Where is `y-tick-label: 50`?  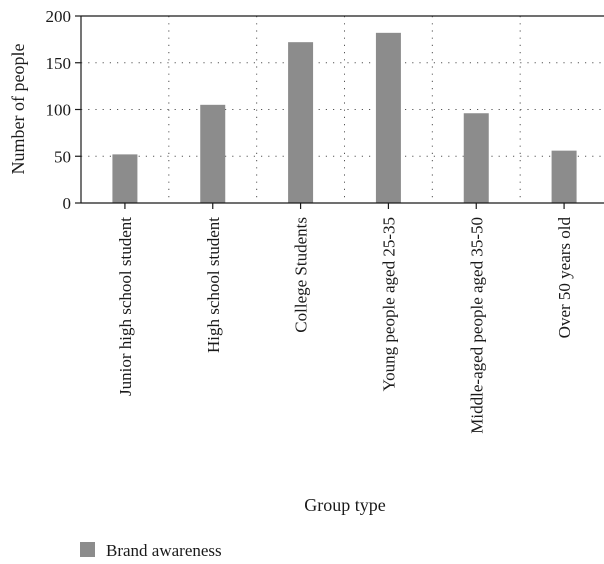 y-tick-label: 50 is located at coordinates (62, 156).